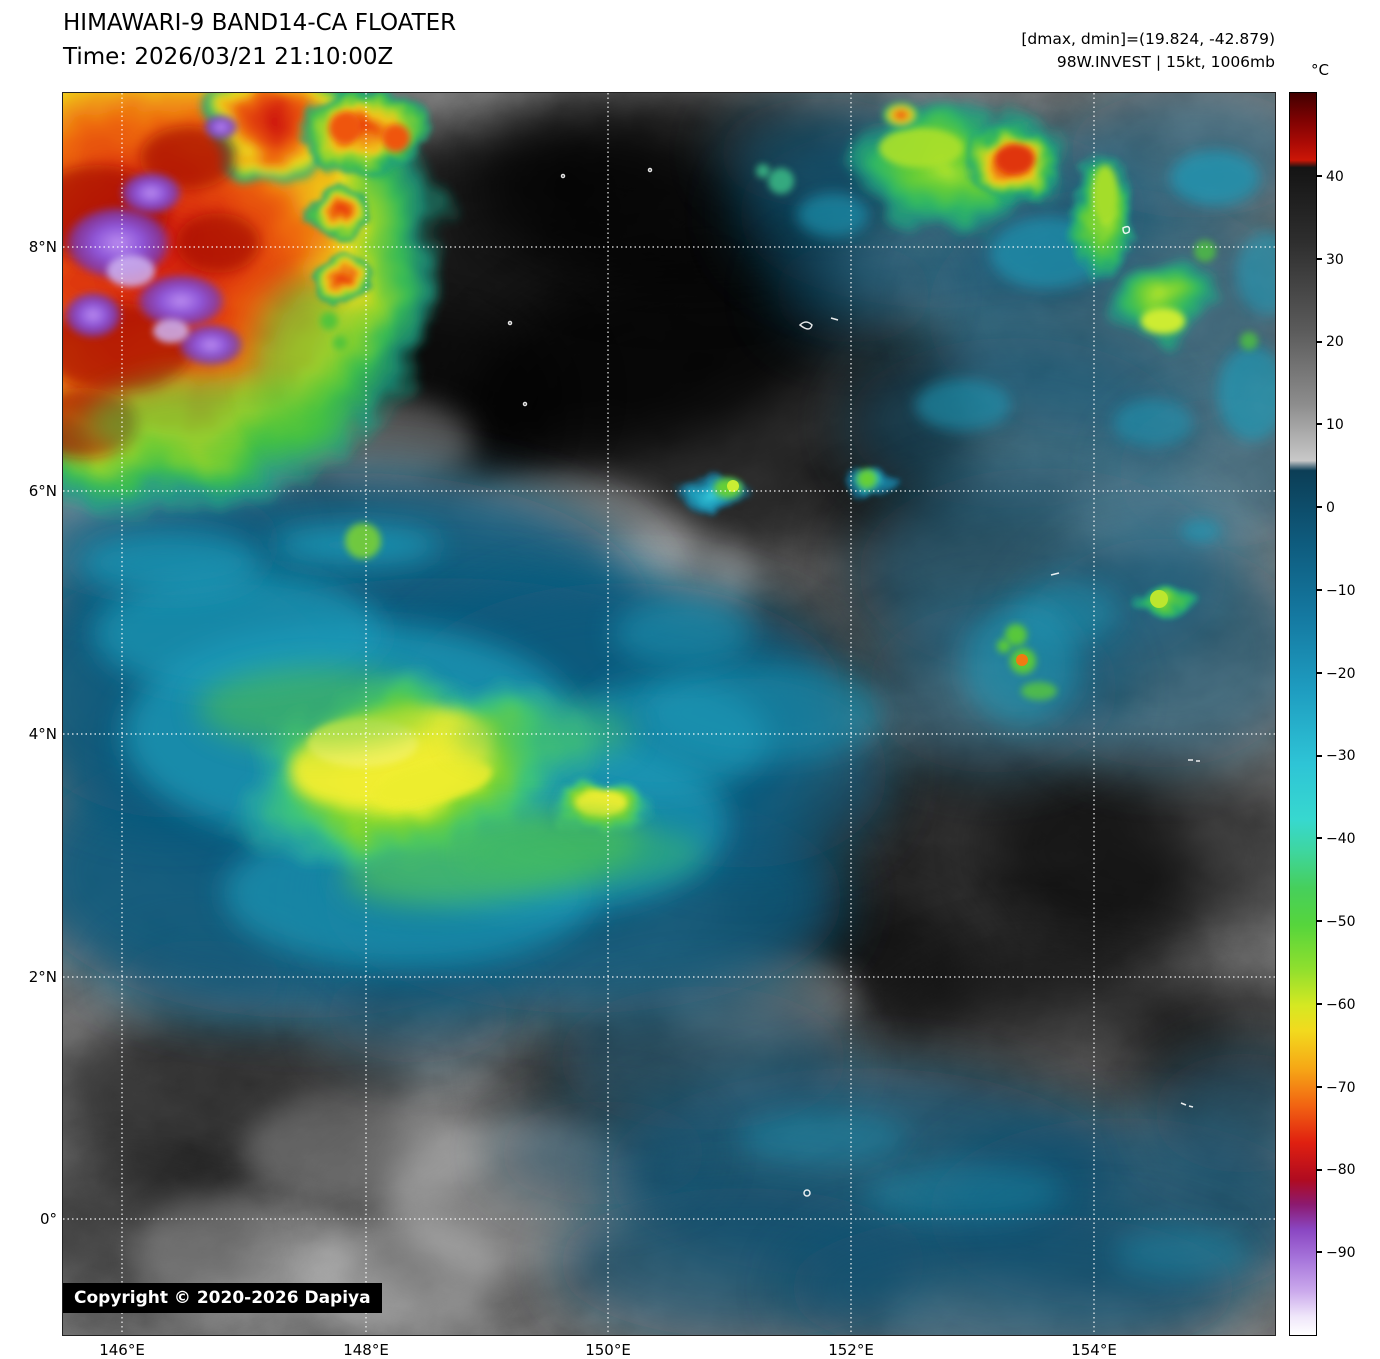 The width and height of the screenshot is (1380, 1359). Describe the element at coordinates (42, 491) in the screenshot. I see `lat-label-6n: 6°N` at that location.